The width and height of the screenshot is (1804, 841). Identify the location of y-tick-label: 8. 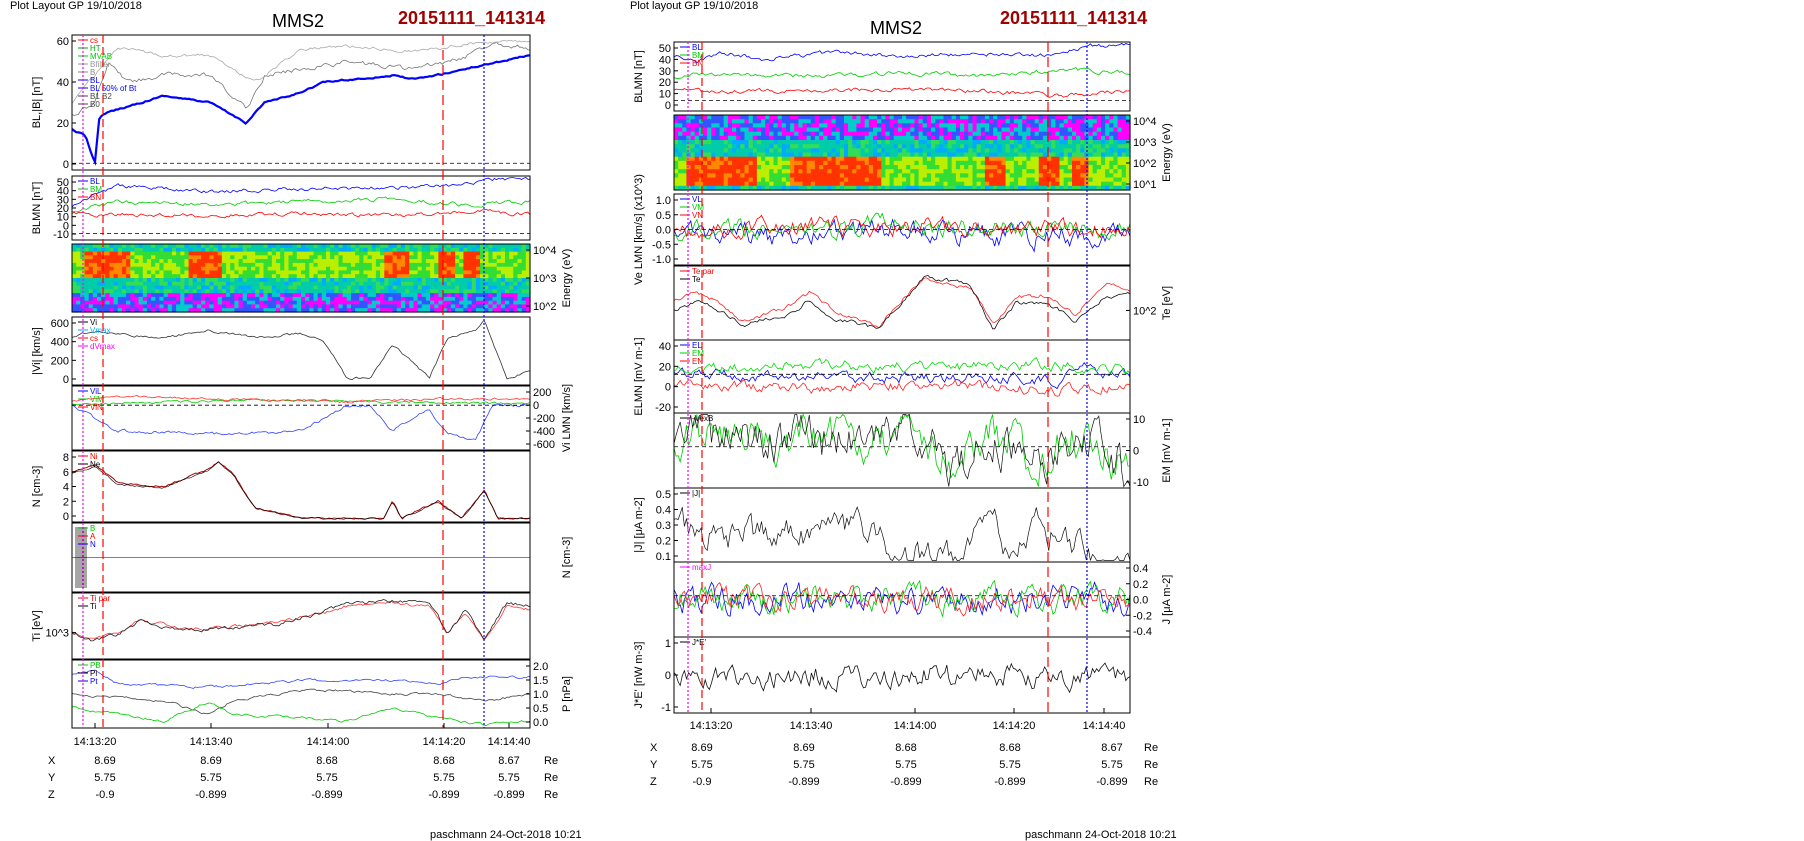
(66, 458).